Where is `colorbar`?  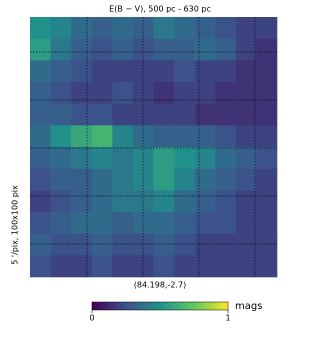
colorbar is located at coordinates (160, 306).